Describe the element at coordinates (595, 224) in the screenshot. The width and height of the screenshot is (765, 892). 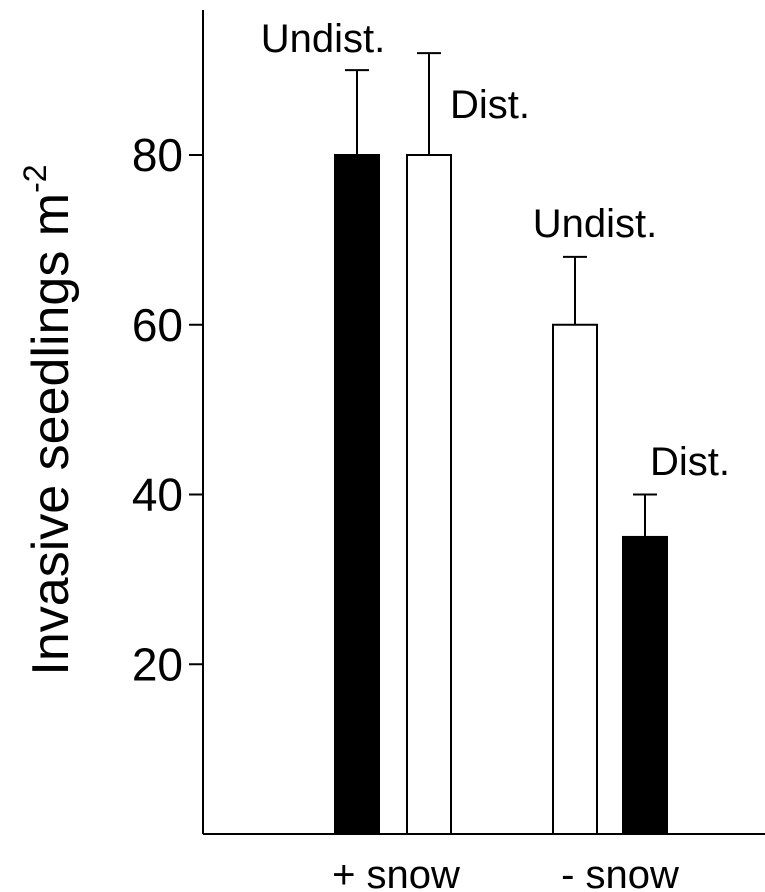
I see `bar-label-2: Undist.` at that location.